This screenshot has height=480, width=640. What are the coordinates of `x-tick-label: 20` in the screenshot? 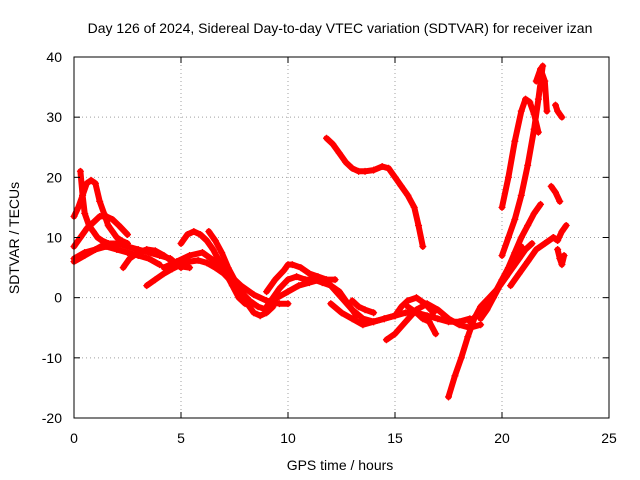 It's located at (502, 438).